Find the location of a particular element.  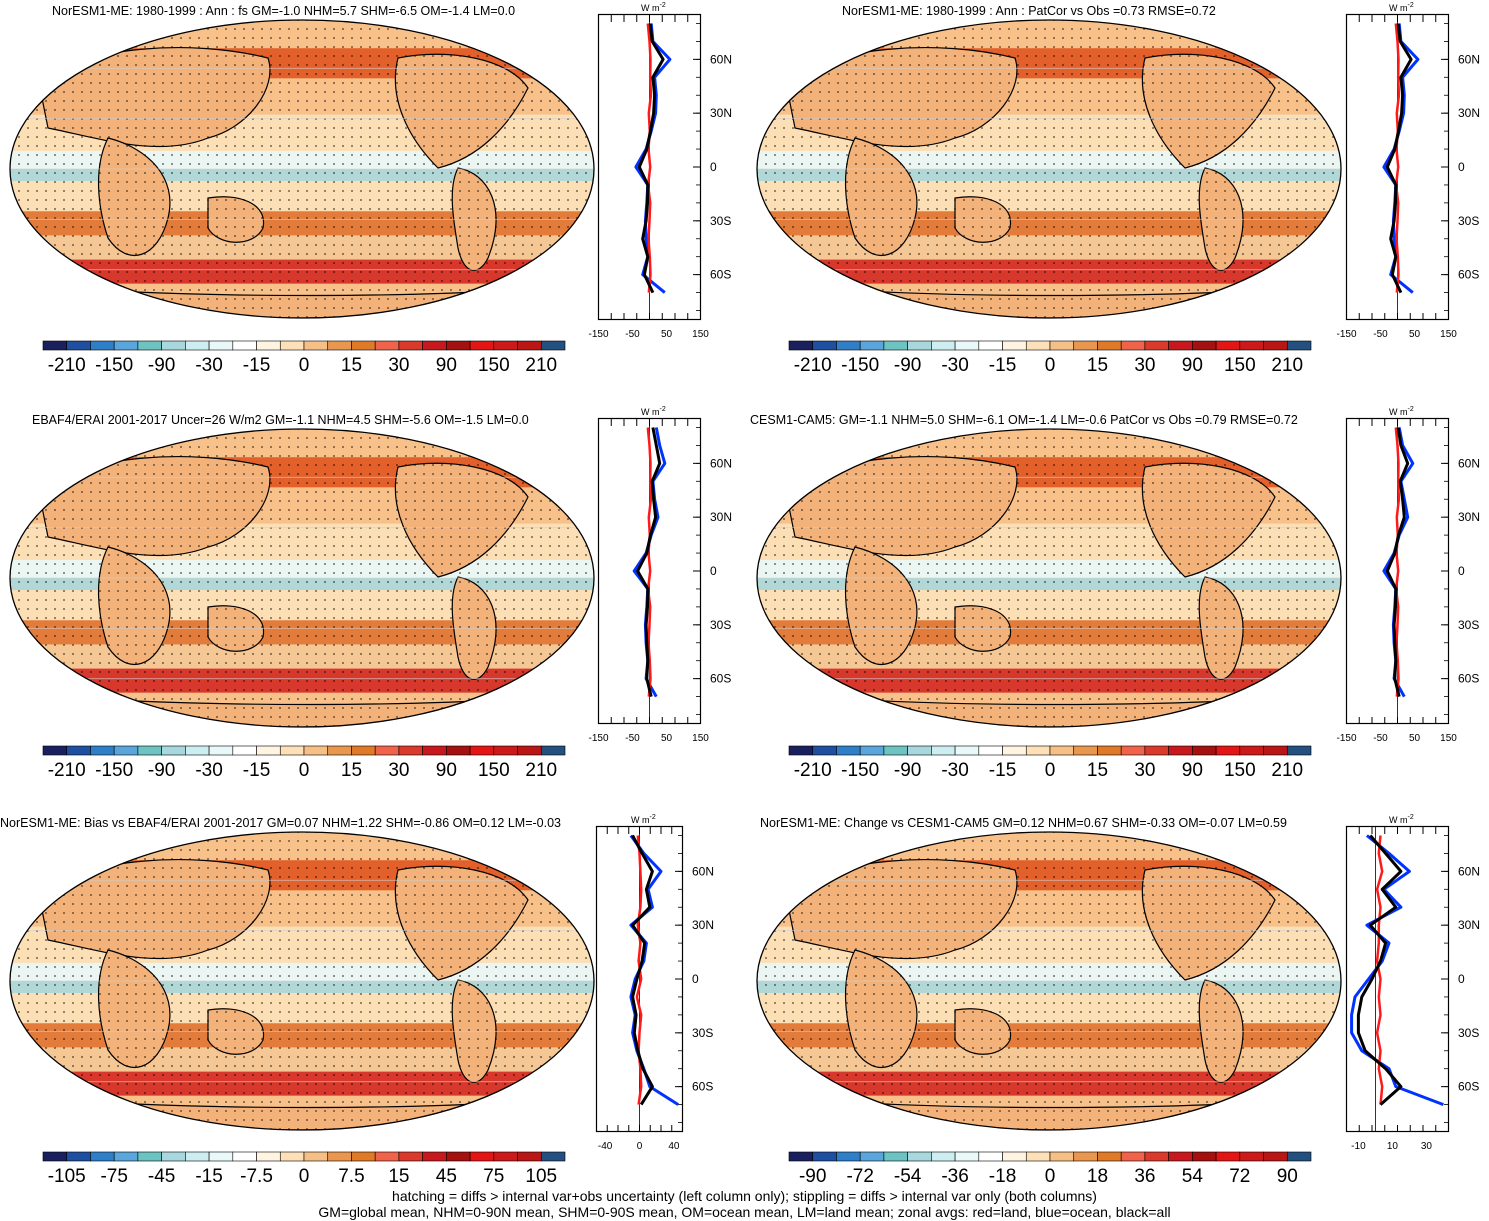

colorbar-tick-label: -45 is located at coordinates (161, 1176).